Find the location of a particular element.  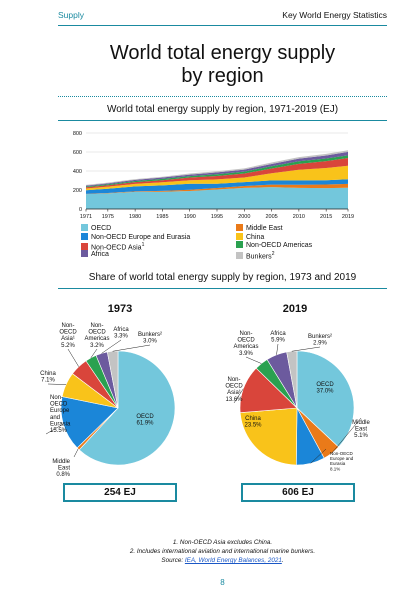

area-series-africa is located at coordinates (217, 169).